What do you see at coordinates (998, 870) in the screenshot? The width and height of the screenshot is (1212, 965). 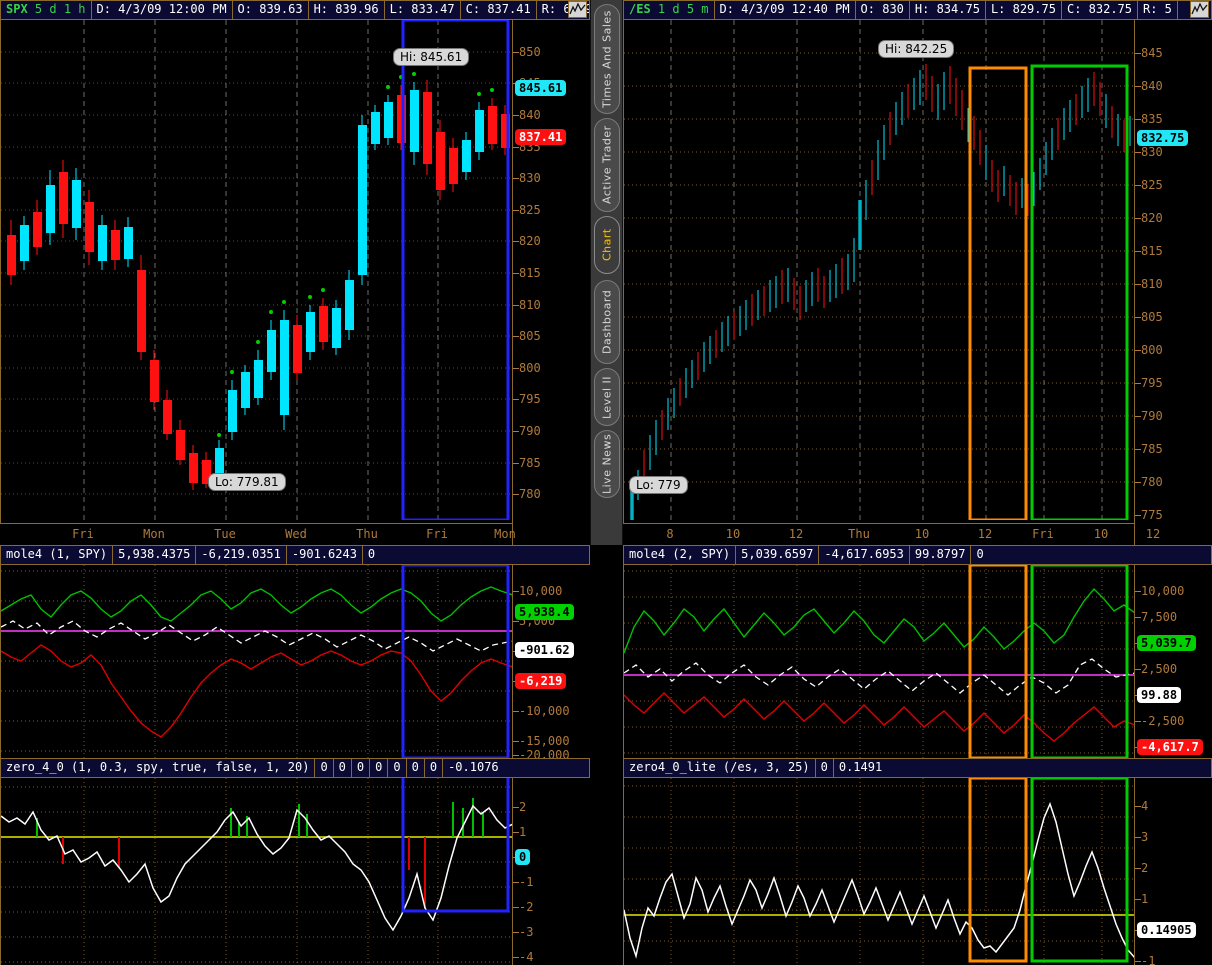 I see `right-zero-orange-box` at bounding box center [998, 870].